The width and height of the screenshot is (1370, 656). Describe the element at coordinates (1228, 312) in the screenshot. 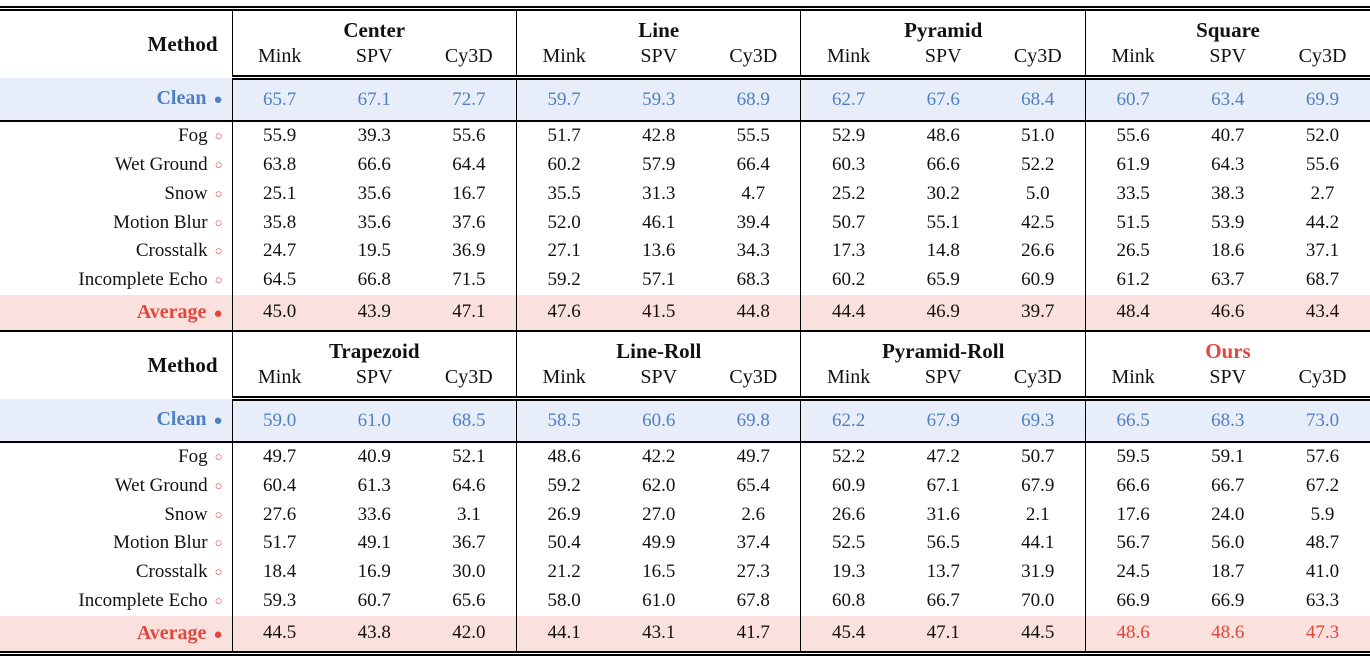

I see `value-cell: 46.6` at that location.